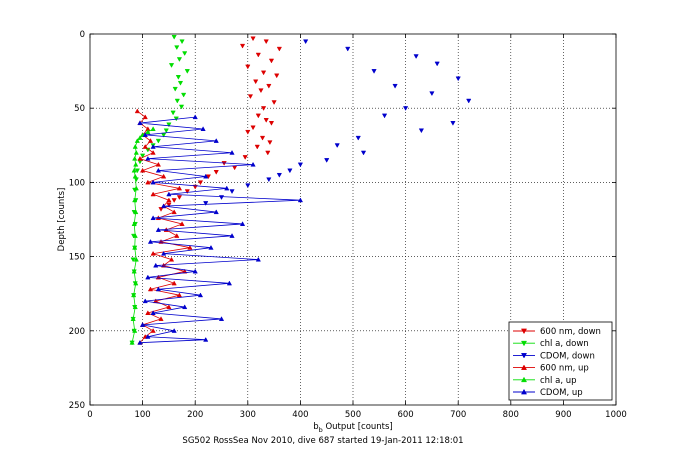 The width and height of the screenshot is (681, 454). What do you see at coordinates (77, 183) in the screenshot?
I see `y-tick-label: 100` at bounding box center [77, 183].